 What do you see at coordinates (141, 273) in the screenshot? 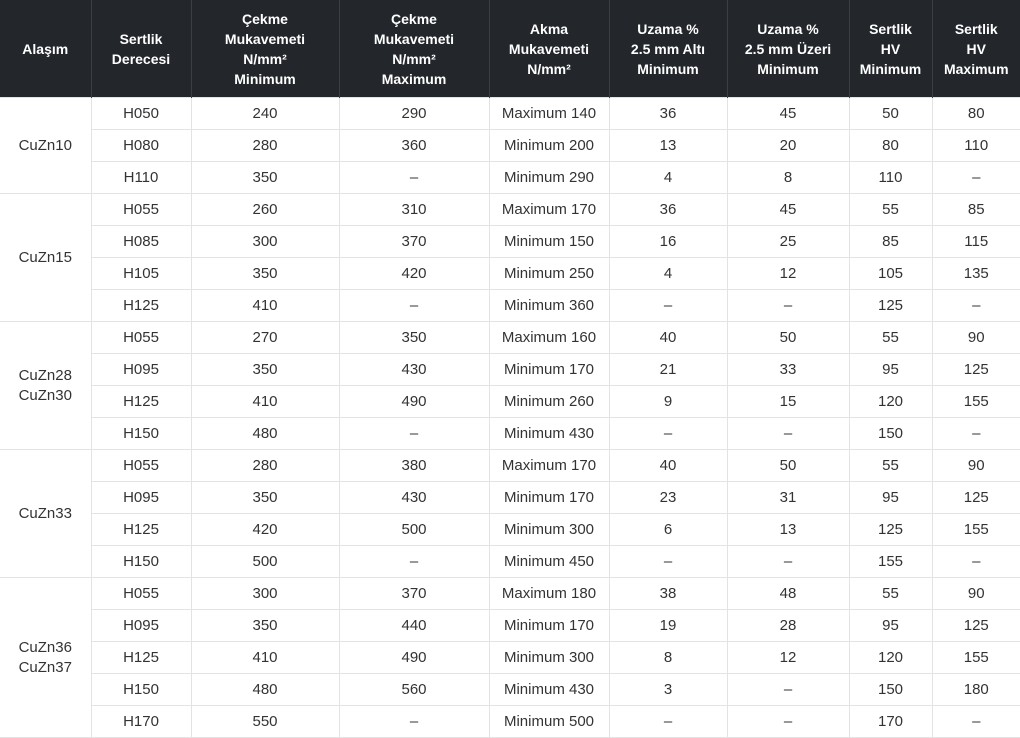
I see `table-cell: H105` at bounding box center [141, 273].